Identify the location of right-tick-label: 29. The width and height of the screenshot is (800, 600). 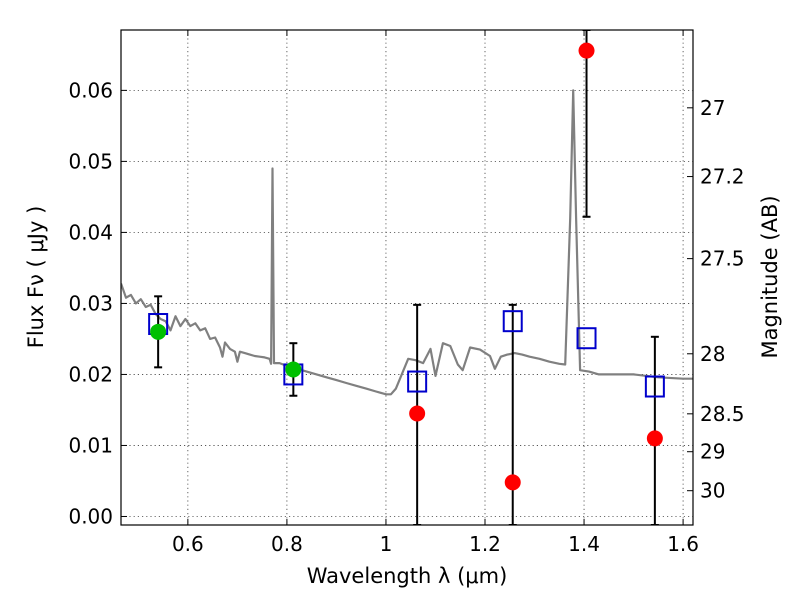
(712, 452).